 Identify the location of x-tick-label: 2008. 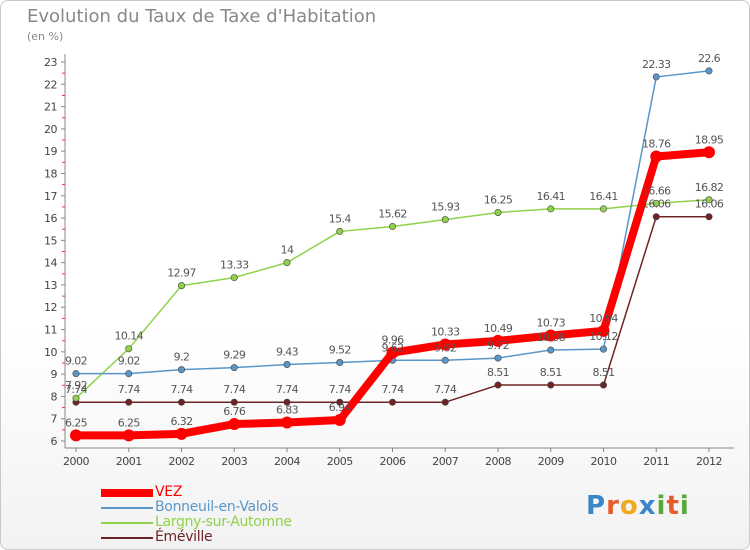
(498, 461).